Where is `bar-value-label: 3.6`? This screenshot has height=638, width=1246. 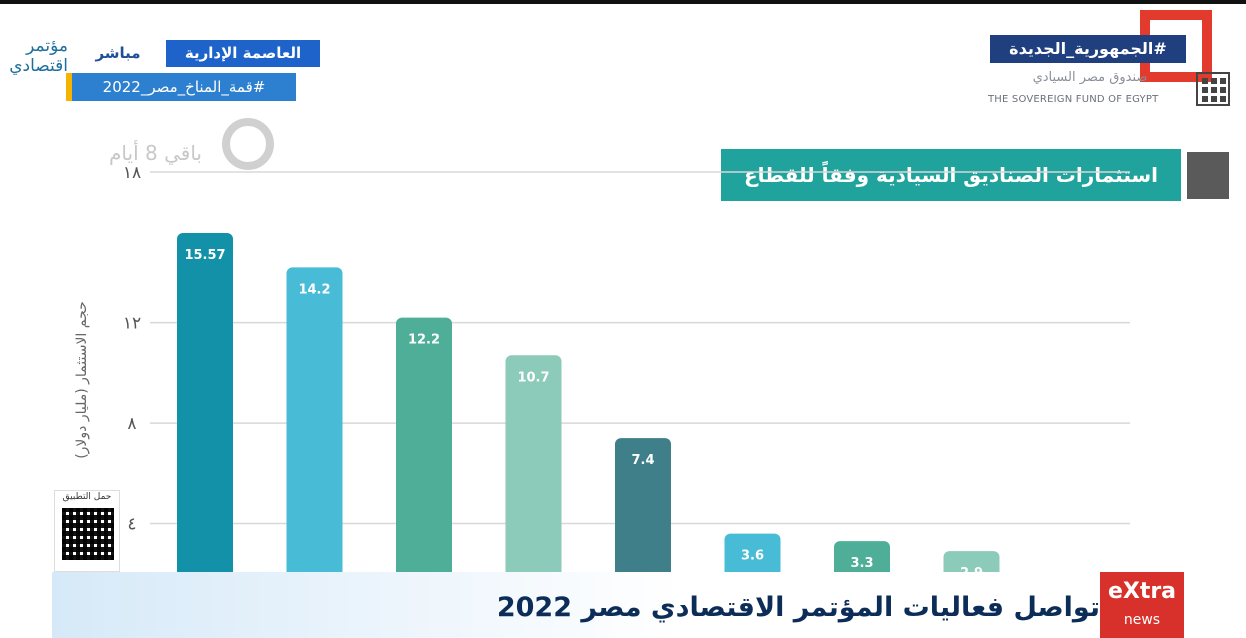 bar-value-label: 3.6 is located at coordinates (752, 556).